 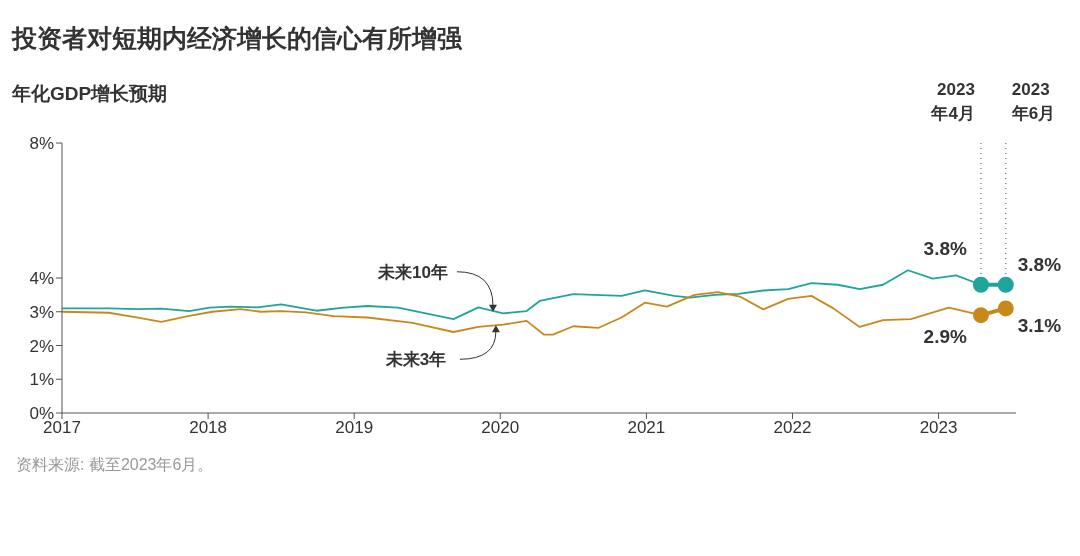 I want to click on text: 资料来源: 截至2023年6月。, so click(x=115, y=465).